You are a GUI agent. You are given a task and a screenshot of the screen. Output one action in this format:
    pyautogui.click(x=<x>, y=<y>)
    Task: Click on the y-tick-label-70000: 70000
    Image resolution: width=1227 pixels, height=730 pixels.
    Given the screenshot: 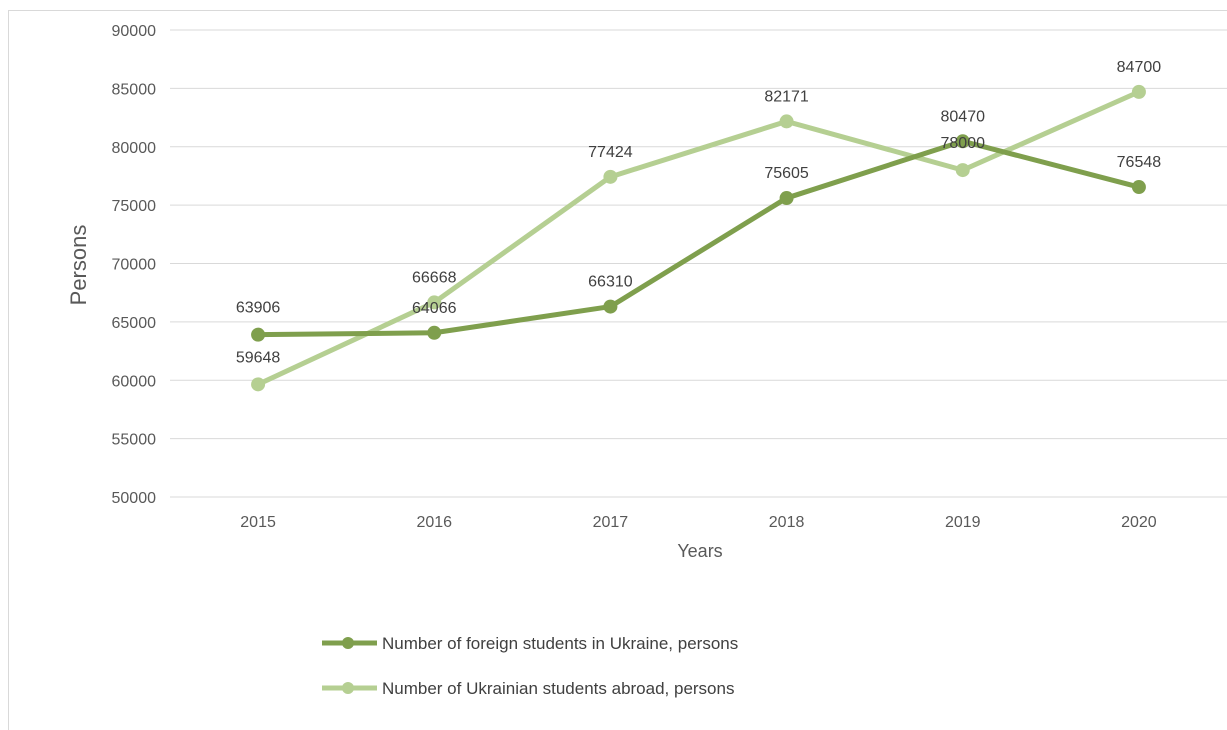 What is the action you would take?
    pyautogui.click(x=134, y=265)
    